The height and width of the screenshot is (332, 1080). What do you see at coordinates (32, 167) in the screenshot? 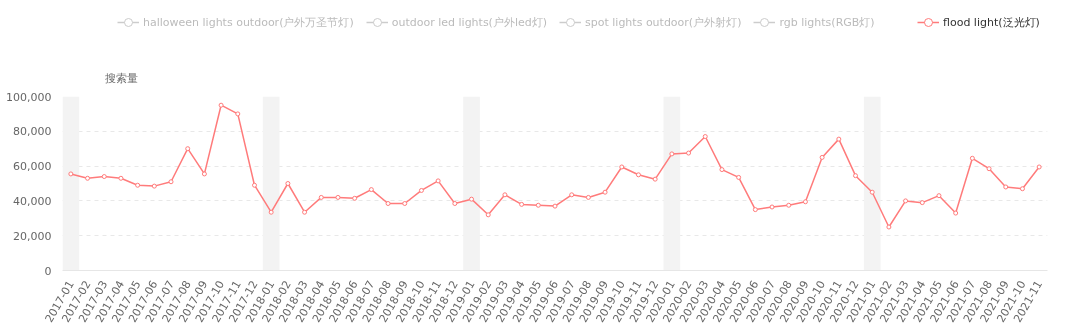
I see `y-tick-label: 60,000` at bounding box center [32, 167].